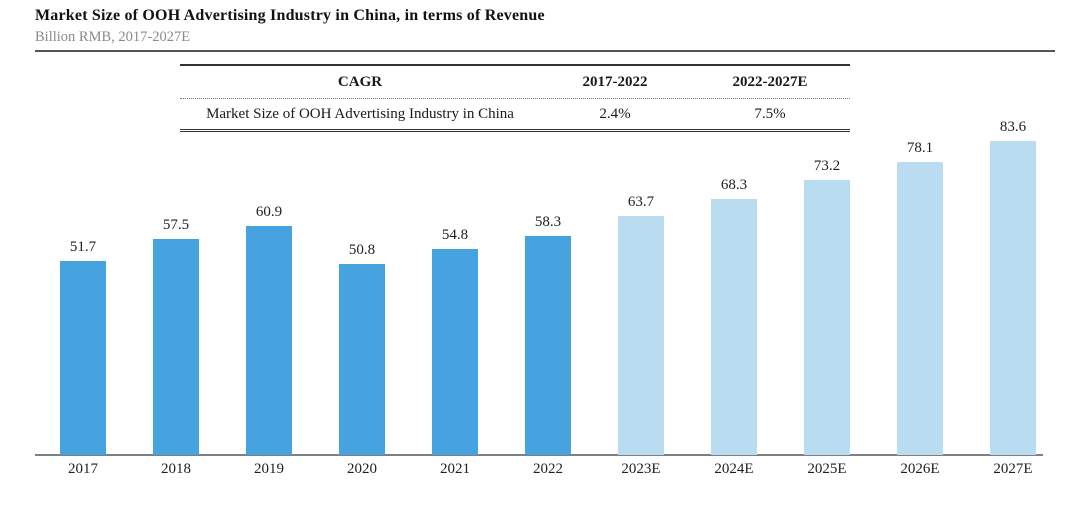 The width and height of the screenshot is (1080, 511). I want to click on bar-2027E, so click(1013, 298).